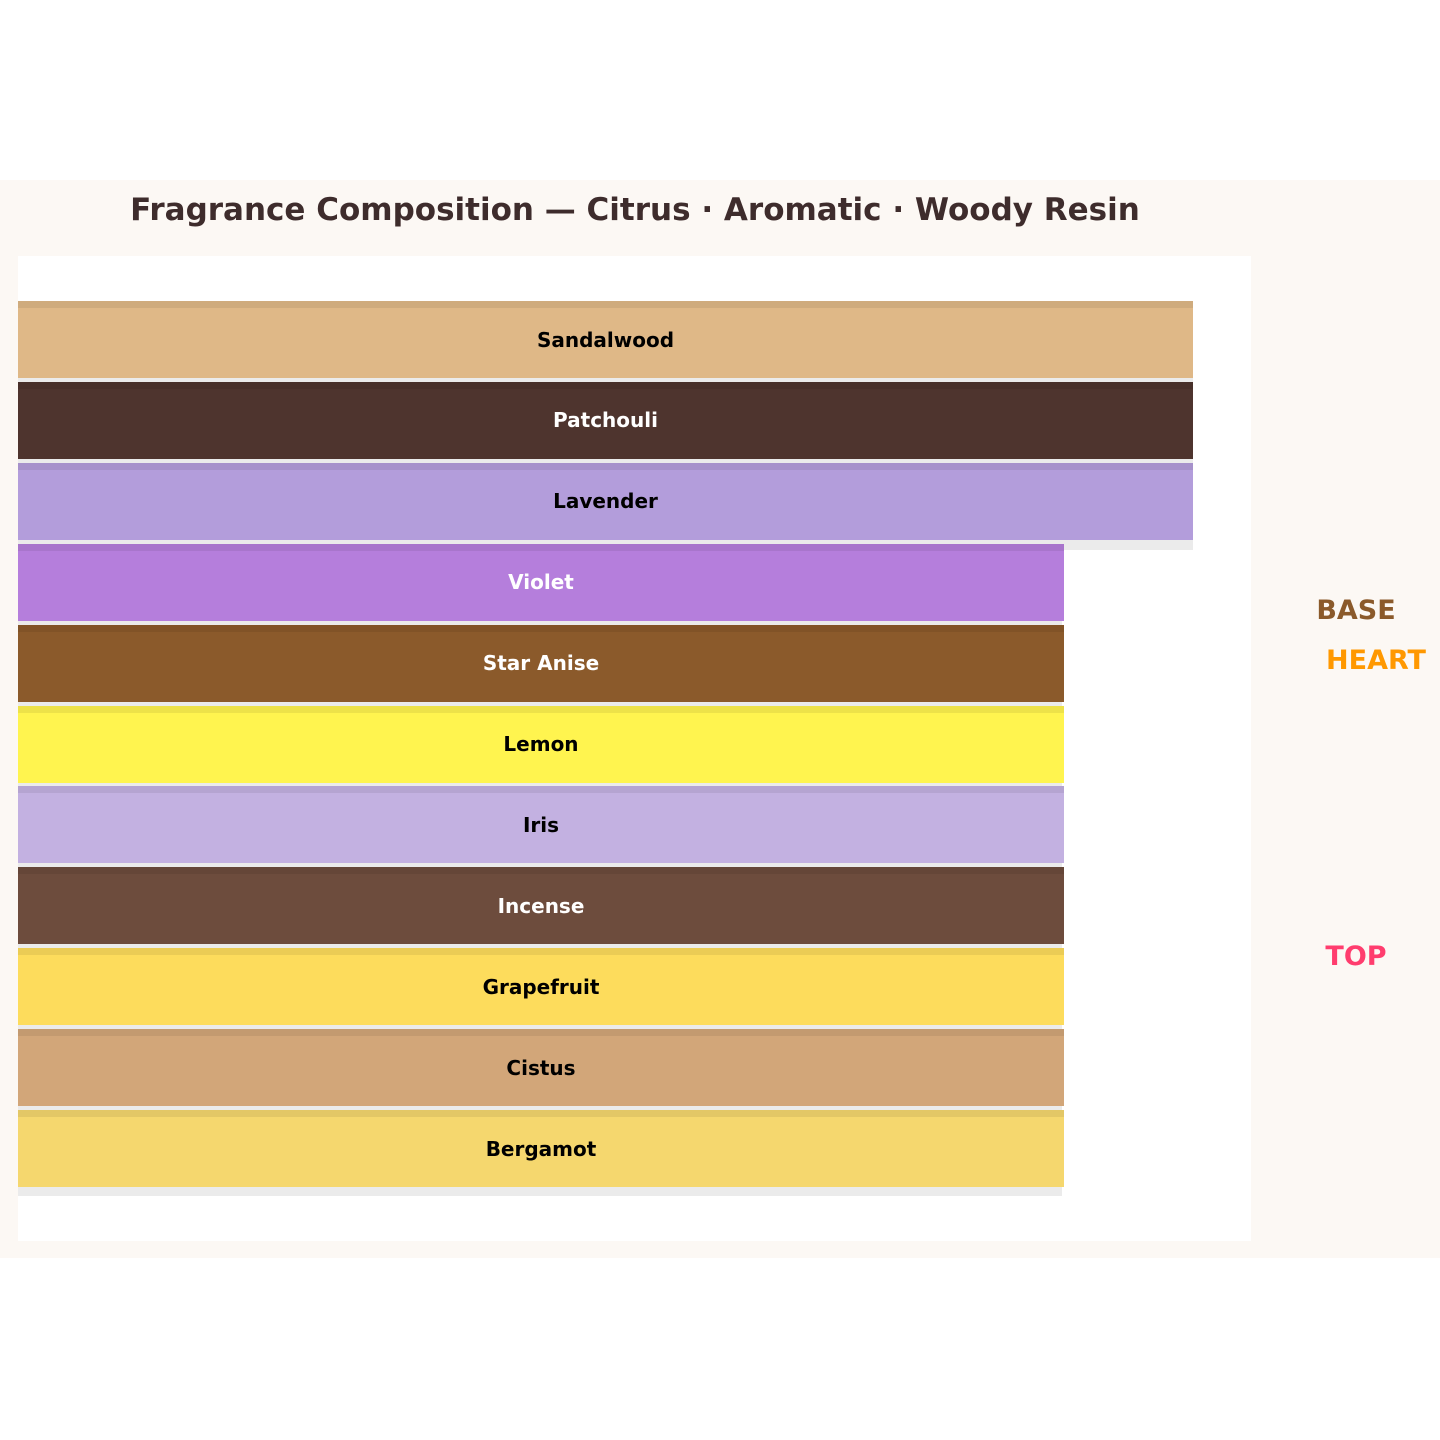 The image size is (1440, 1440). What do you see at coordinates (1356, 956) in the screenshot?
I see `tier-label-top: TOP` at bounding box center [1356, 956].